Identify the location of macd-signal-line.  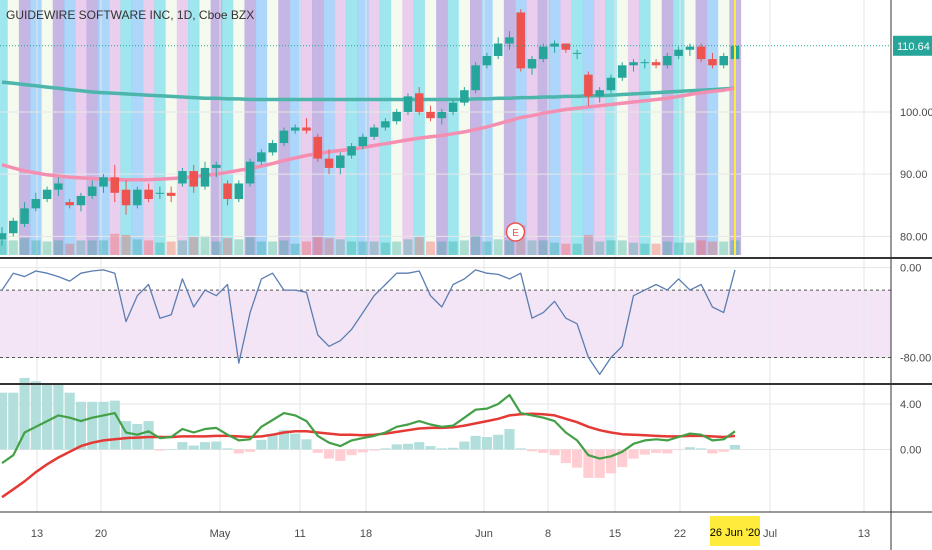
(368, 455).